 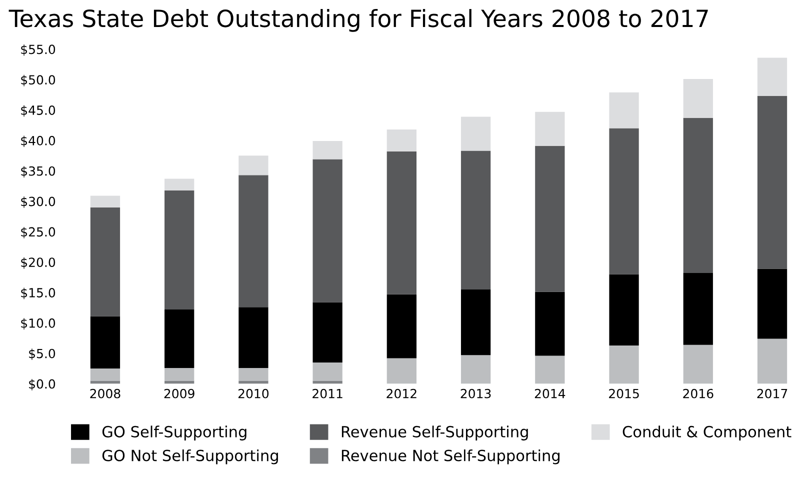 I want to click on x-tick-label: 2014, so click(x=550, y=393).